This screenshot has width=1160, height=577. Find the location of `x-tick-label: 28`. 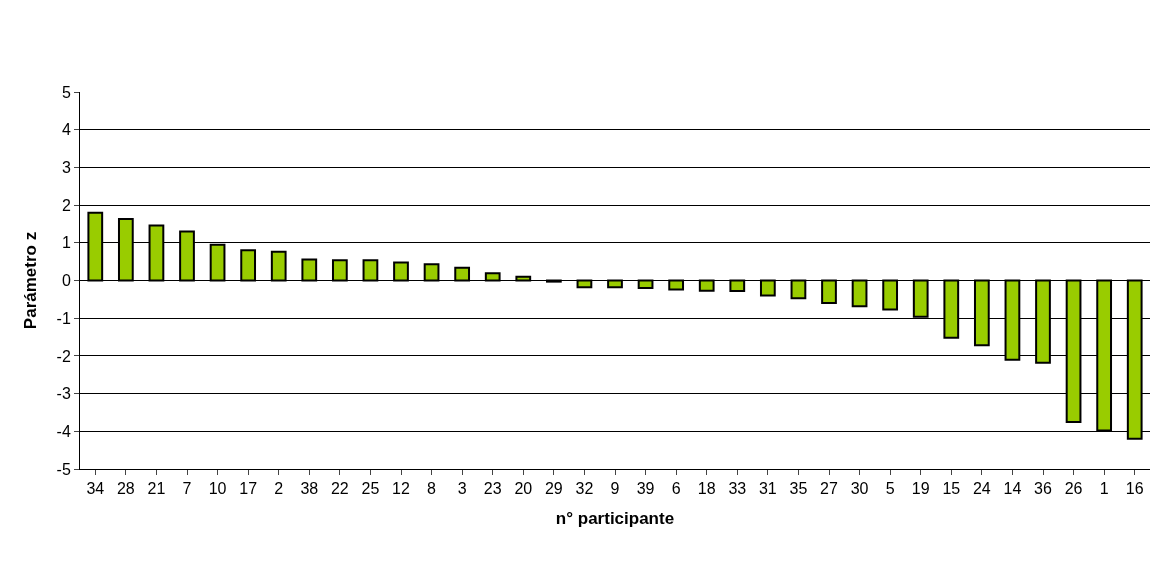

x-tick-label: 28 is located at coordinates (125, 489).